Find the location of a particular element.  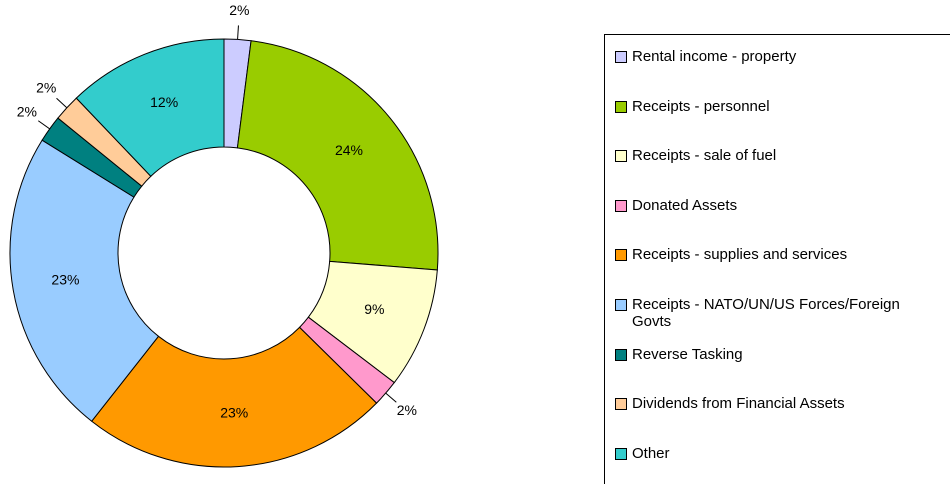

legend-label: Donated Assets is located at coordinates (685, 205).